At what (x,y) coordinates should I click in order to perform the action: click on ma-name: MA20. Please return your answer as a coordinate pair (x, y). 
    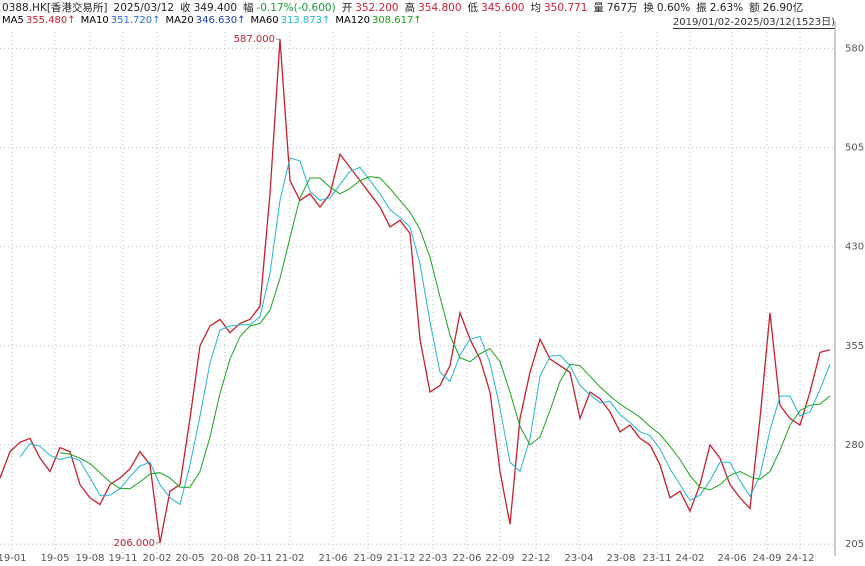
    Looking at the image, I should click on (179, 20).